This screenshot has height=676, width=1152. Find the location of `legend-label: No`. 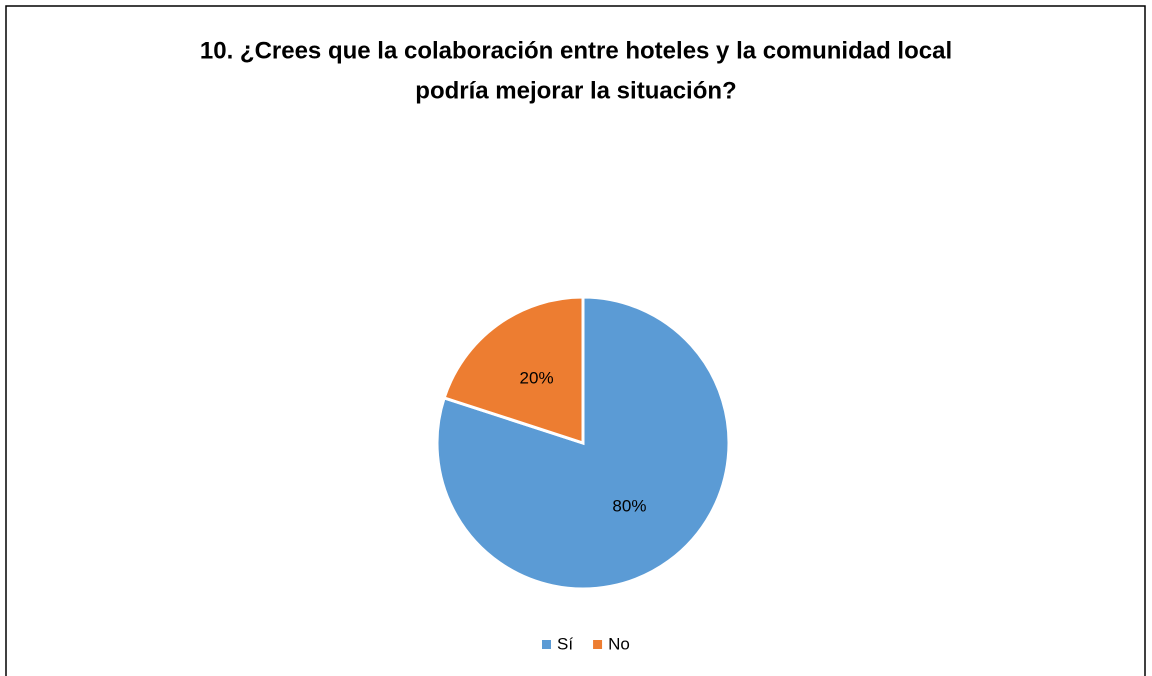

legend-label: No is located at coordinates (619, 643).